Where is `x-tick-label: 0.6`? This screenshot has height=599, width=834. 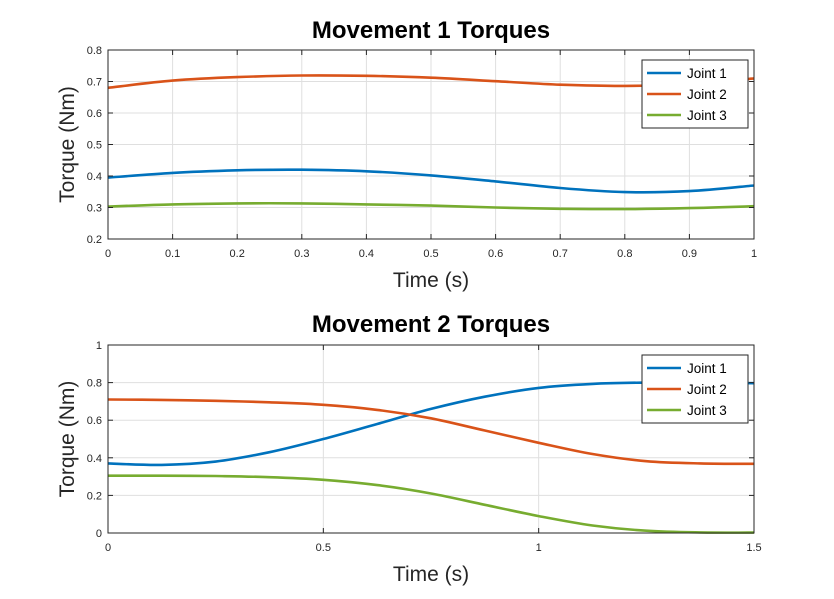 x-tick-label: 0.6 is located at coordinates (495, 254).